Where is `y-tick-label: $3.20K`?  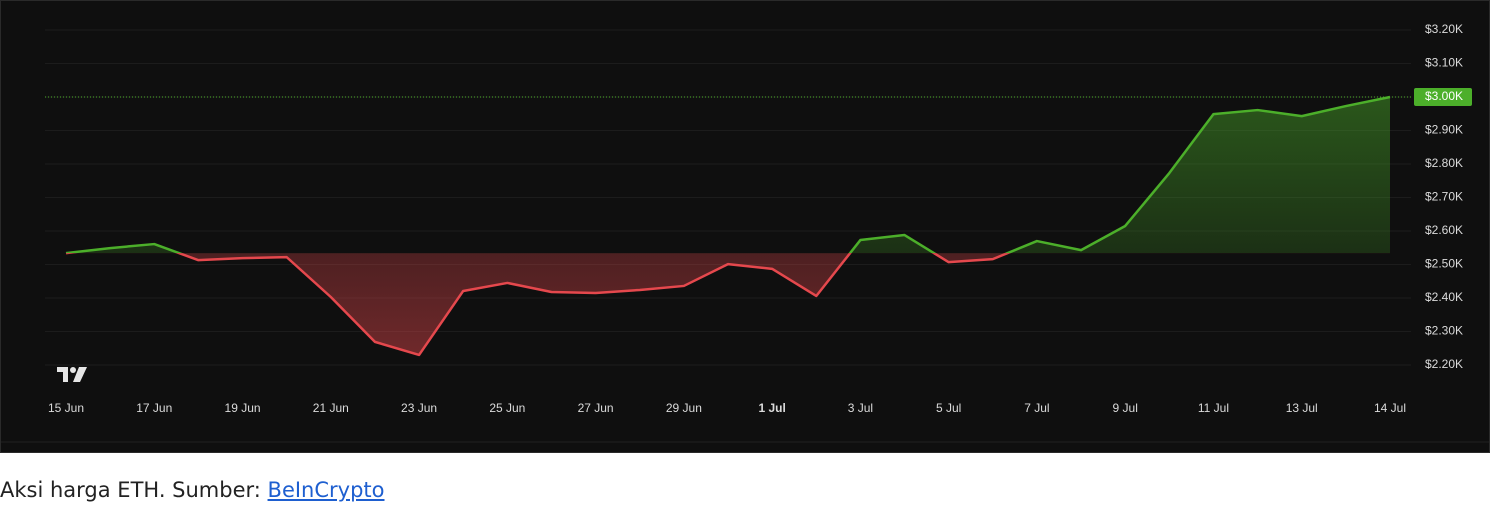
y-tick-label: $3.20K is located at coordinates (1444, 29).